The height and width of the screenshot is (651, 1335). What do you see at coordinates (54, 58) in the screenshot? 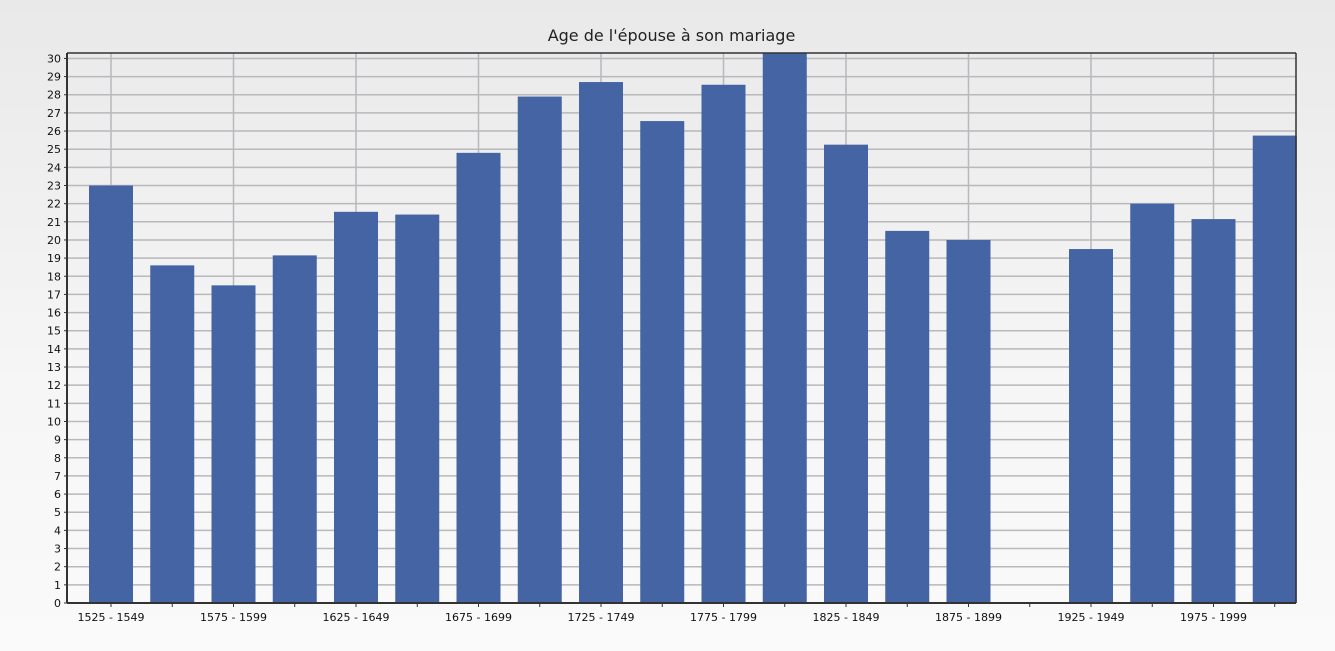
I see `y-tick-label: 30` at bounding box center [54, 58].